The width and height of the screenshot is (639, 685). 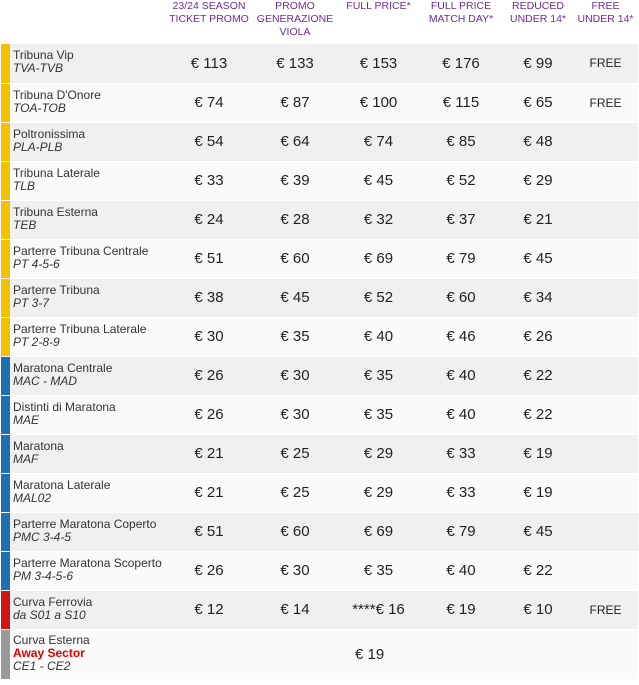 What do you see at coordinates (83, 219) in the screenshot?
I see `sector-cell: Tribuna Esterna TEB` at bounding box center [83, 219].